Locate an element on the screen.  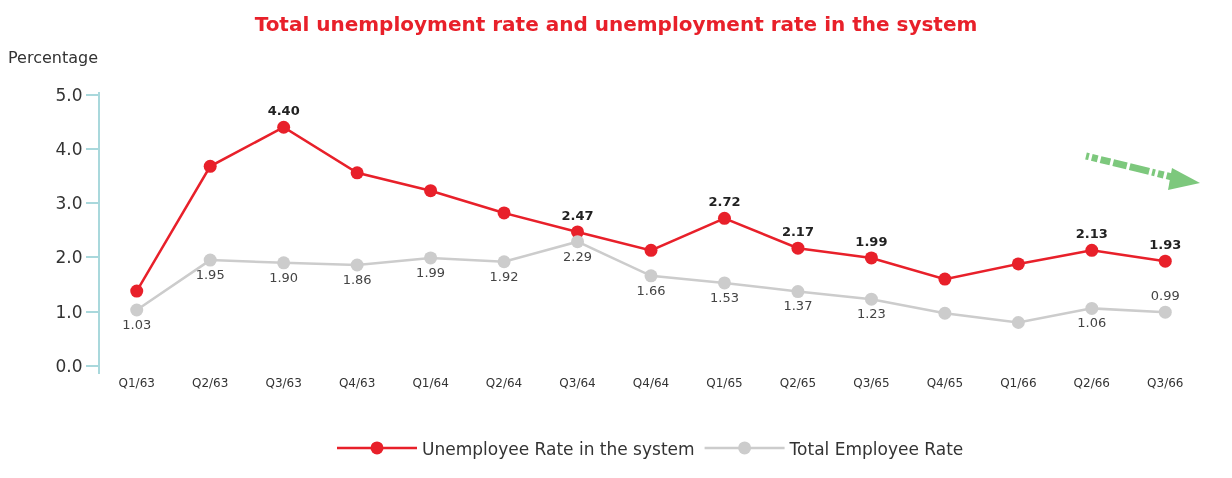
data-label: 1.37 is located at coordinates (798, 306).